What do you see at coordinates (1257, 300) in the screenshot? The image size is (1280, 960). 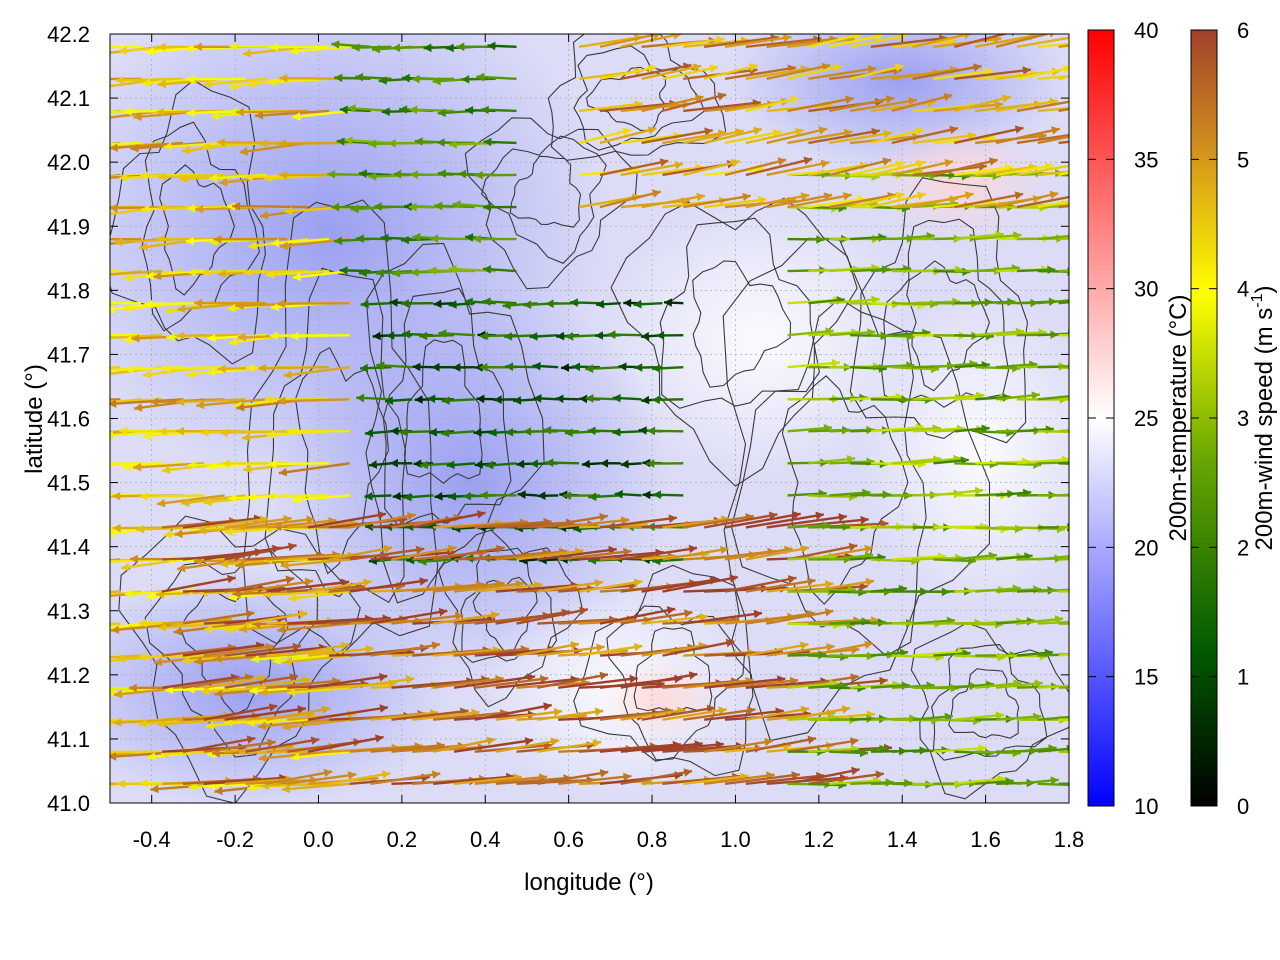 I see `wind-label-sup: -1` at bounding box center [1257, 300].